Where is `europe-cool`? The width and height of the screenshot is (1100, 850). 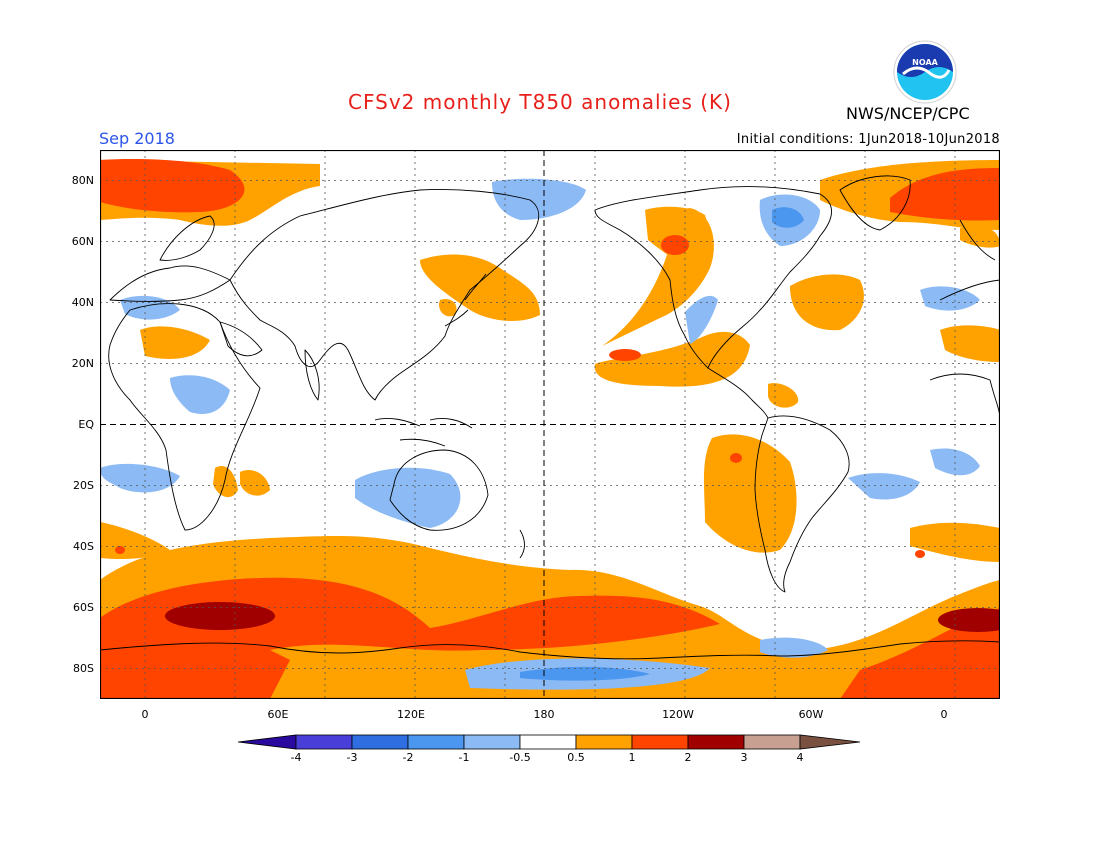
europe-cool is located at coordinates (950, 298).